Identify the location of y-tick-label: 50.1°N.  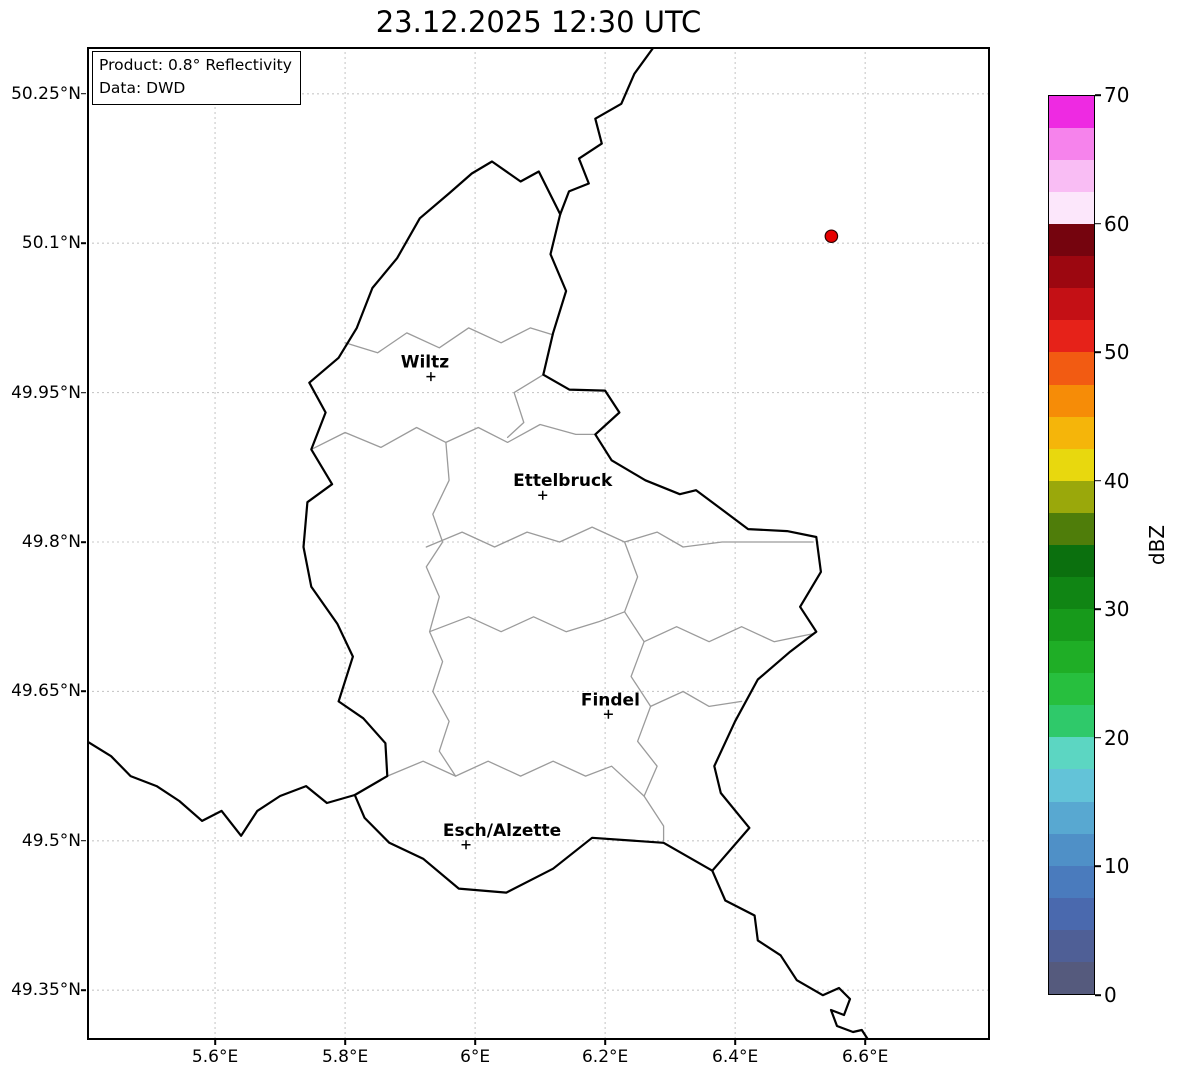
(51, 243).